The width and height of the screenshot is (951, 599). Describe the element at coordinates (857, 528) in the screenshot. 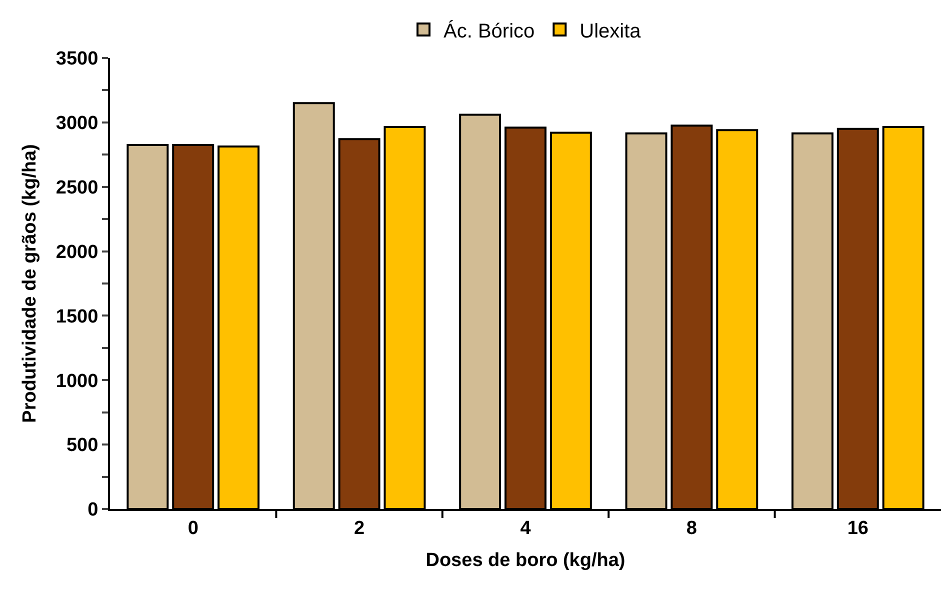

I see `x-tick-label: 16` at that location.